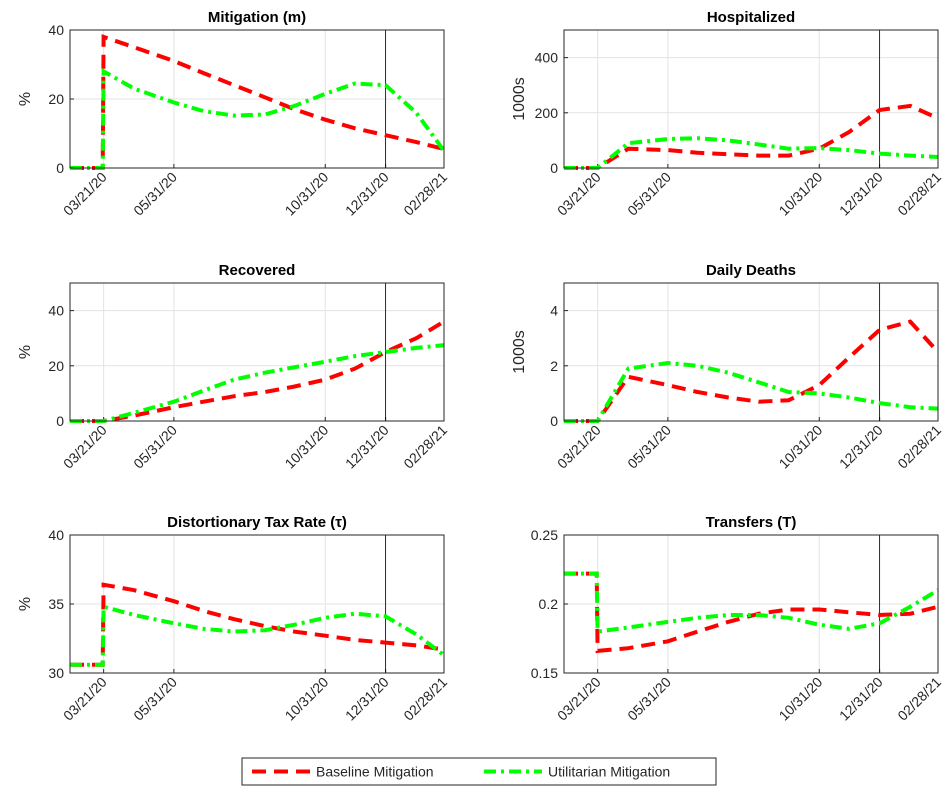 Image resolution: width=946 pixels, height=786 pixels. I want to click on y-tick-label: 200, so click(547, 113).